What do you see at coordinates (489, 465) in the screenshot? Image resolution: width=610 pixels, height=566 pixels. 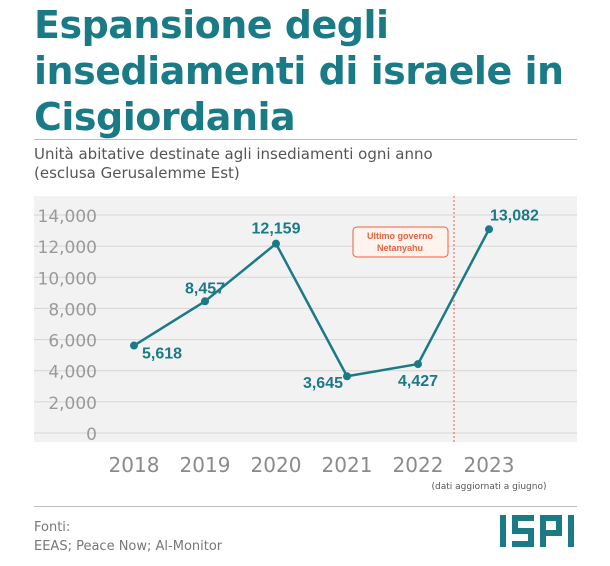 I see `x-tick-label: 2023` at bounding box center [489, 465].